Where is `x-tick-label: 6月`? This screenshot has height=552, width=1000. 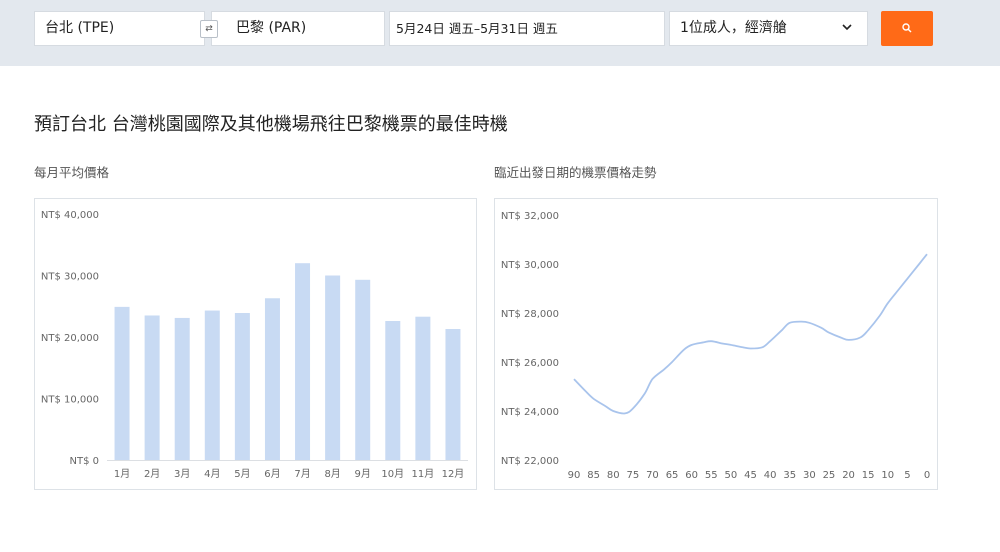
x-tick-label: 6月 is located at coordinates (272, 474).